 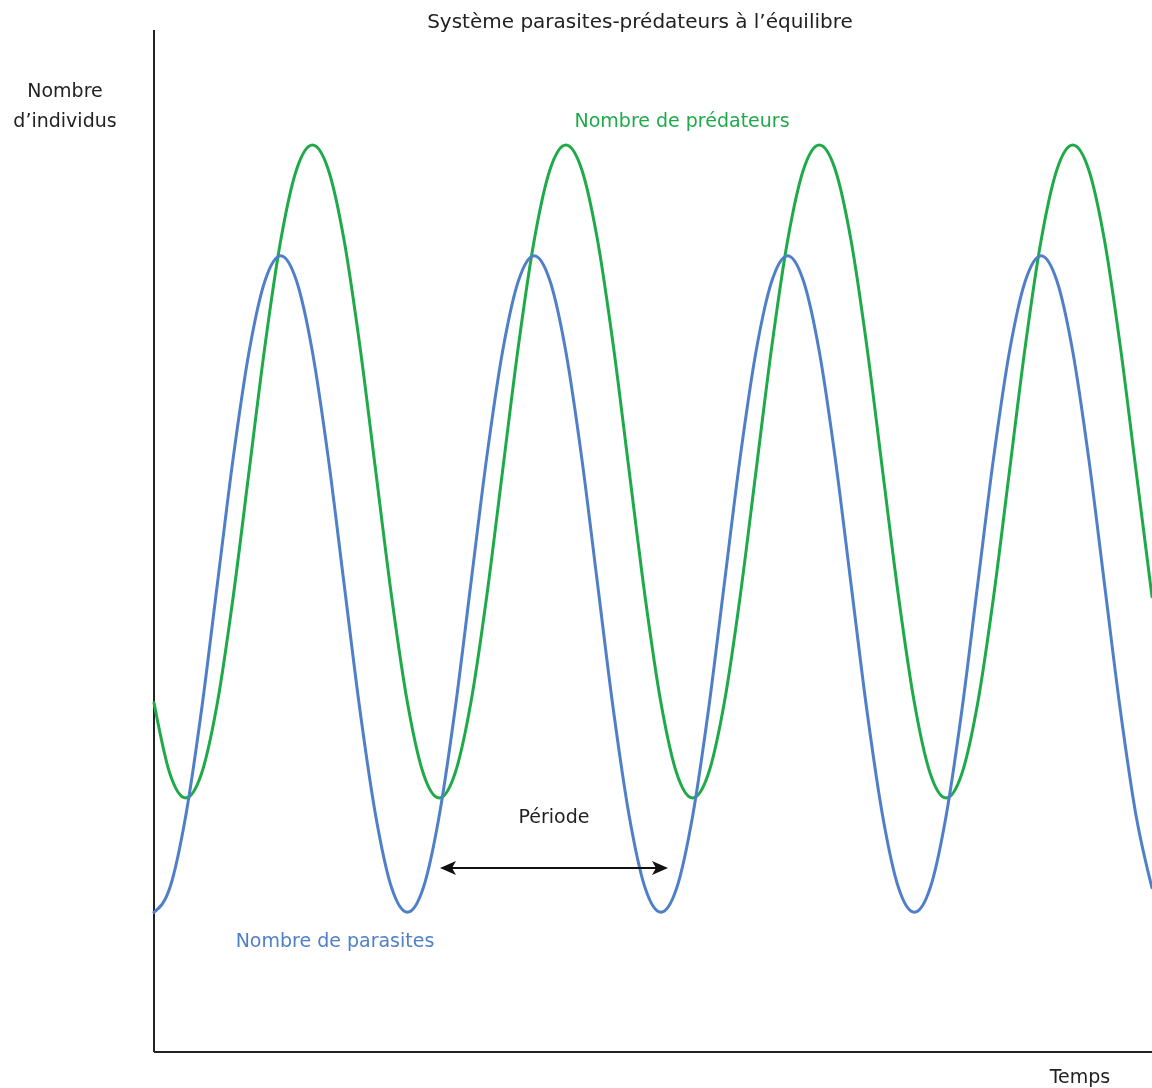 What do you see at coordinates (1079, 1076) in the screenshot?
I see `x-axis-title: Temps` at bounding box center [1079, 1076].